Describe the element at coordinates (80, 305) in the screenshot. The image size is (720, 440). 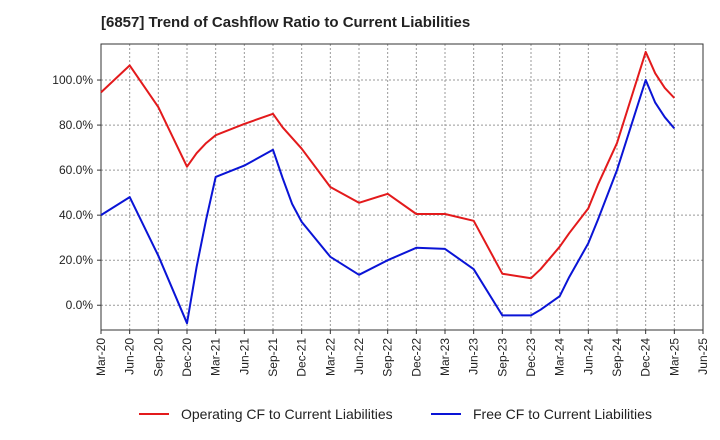
I see `y-tick-label: 0.0%` at that location.